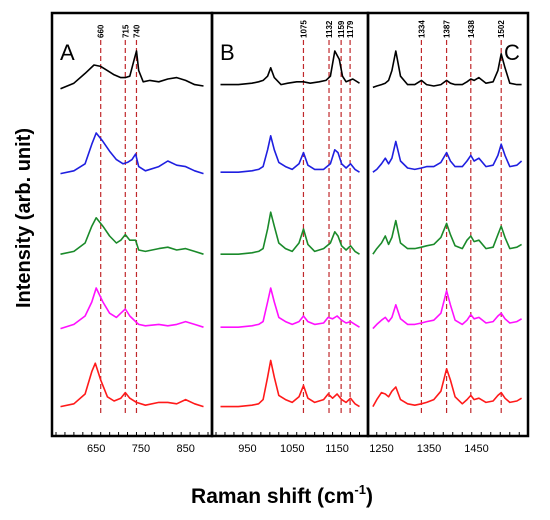  What do you see at coordinates (272, 496) in the screenshot?
I see `x-axis-label-main: Raman shift (cm` at bounding box center [272, 496].